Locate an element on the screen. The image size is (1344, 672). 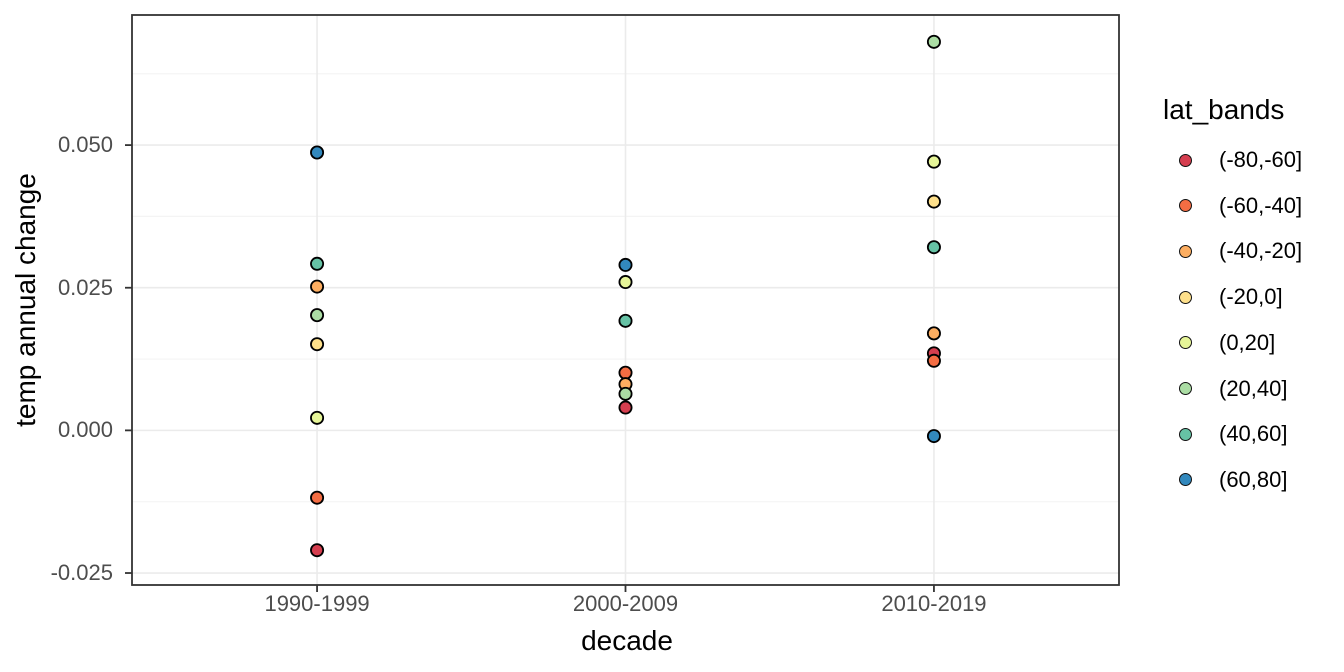
legend-item: (-60,-40] is located at coordinates (1240, 206).